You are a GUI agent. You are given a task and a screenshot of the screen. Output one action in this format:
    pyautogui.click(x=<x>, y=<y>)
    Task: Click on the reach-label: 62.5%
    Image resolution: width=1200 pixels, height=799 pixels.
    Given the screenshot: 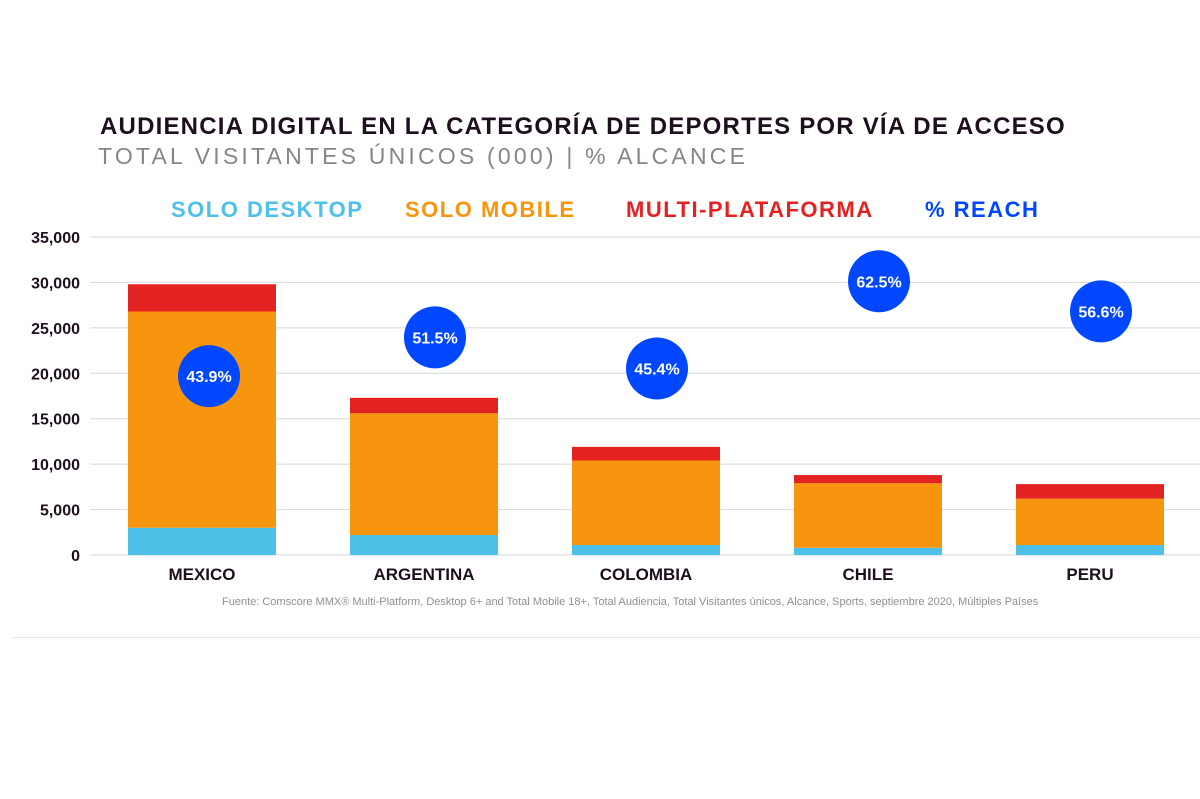 What is the action you would take?
    pyautogui.click(x=878, y=282)
    